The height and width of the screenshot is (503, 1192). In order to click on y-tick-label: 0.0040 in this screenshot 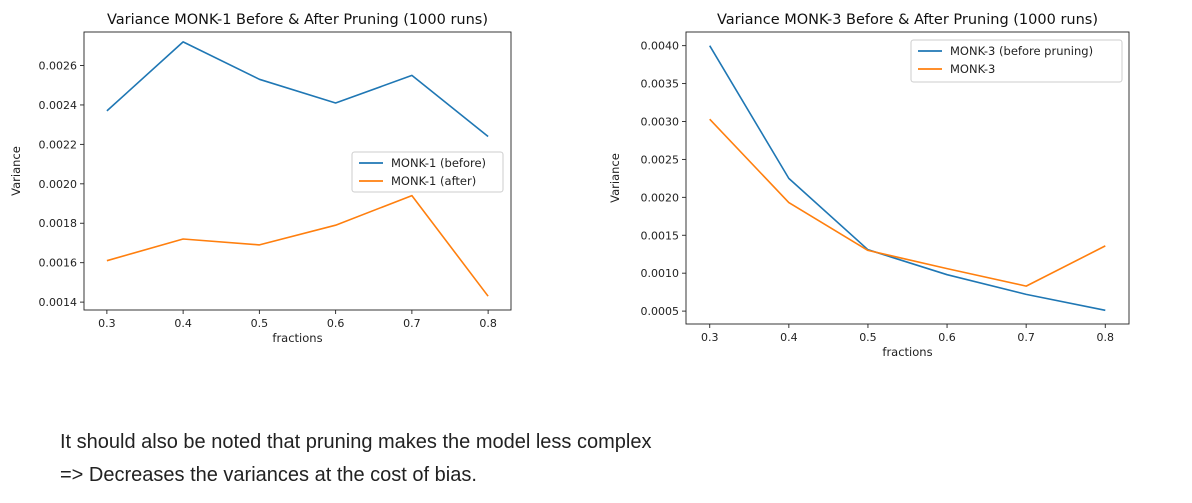, I will do `click(660, 46)`.